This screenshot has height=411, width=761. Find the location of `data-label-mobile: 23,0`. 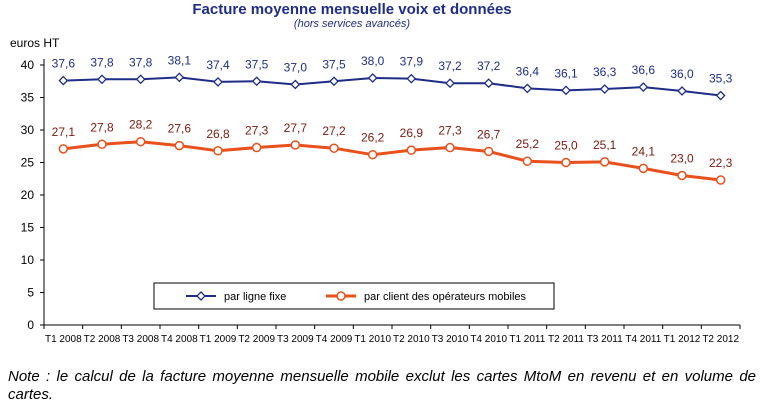

data-label-mobile: 23,0 is located at coordinates (682, 159).